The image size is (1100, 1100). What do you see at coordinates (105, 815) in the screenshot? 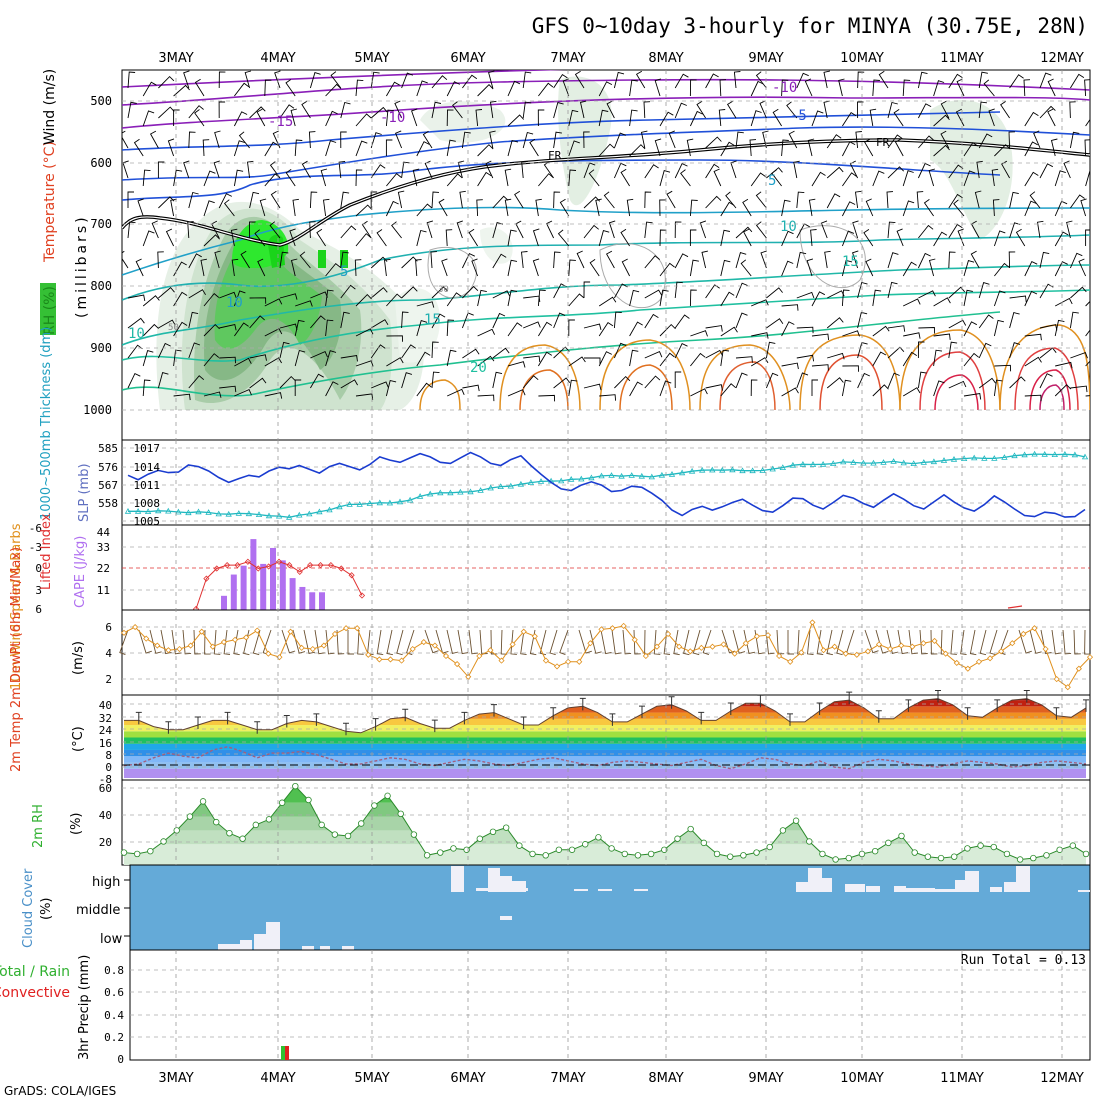
I see `rh-ticks: 60 40 20` at bounding box center [105, 815].